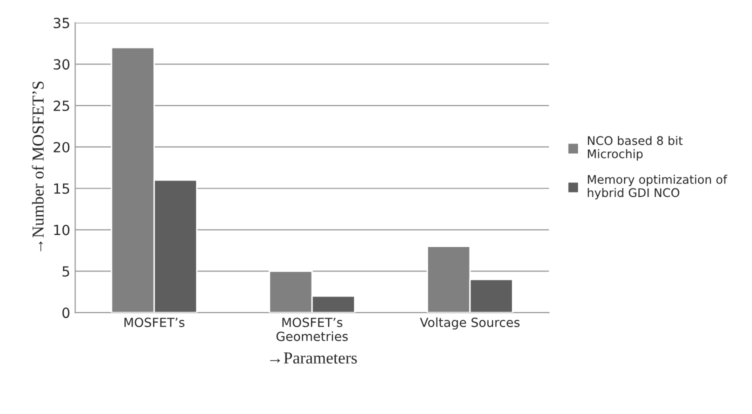 The height and width of the screenshot is (414, 752). What do you see at coordinates (62, 64) in the screenshot?
I see `y-tick-label: 30` at bounding box center [62, 64].